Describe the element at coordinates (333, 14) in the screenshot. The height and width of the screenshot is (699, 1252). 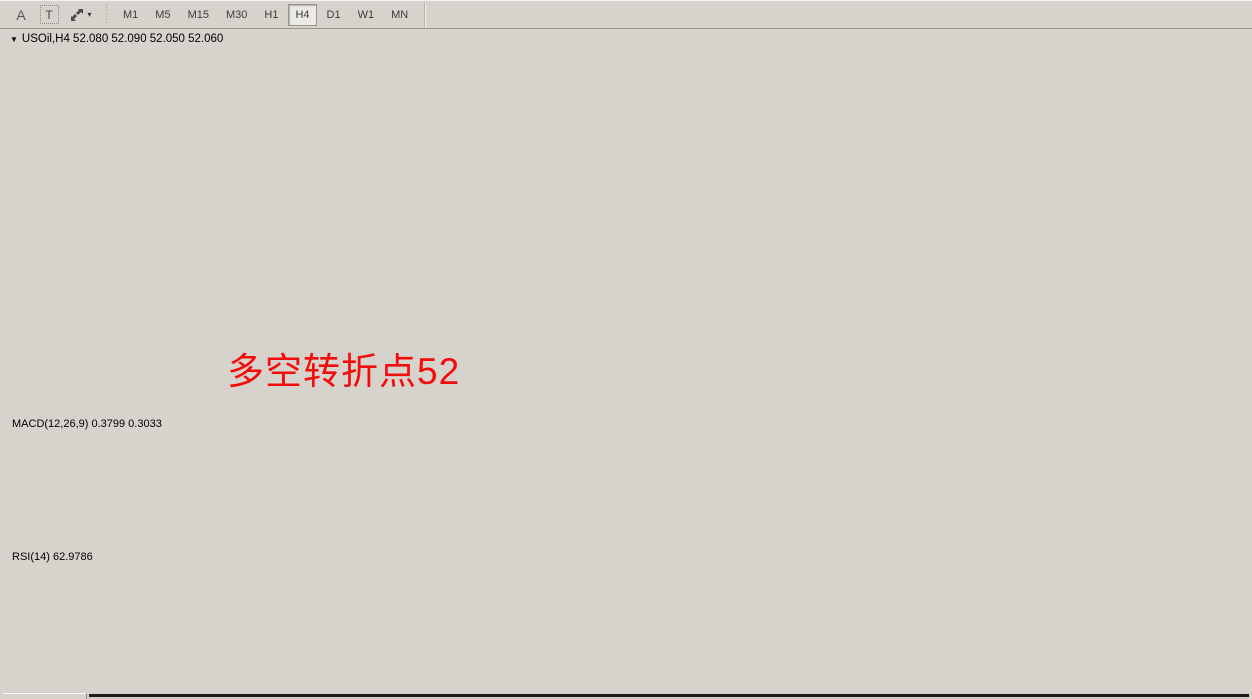
I see `timeframe-button-d1: D1` at that location.